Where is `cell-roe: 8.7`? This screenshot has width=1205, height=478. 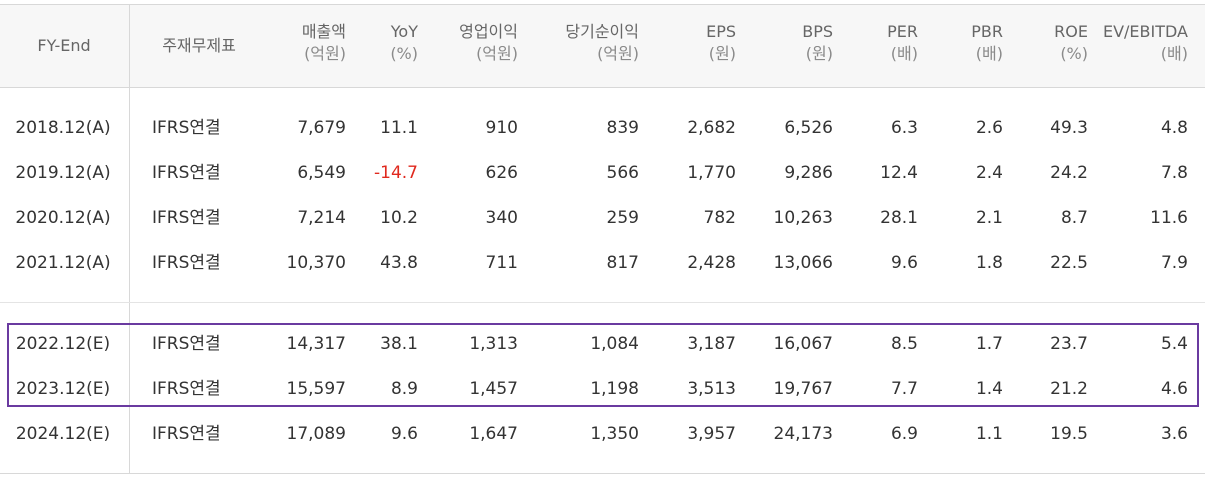 cell-roe: 8.7 is located at coordinates (1074, 218).